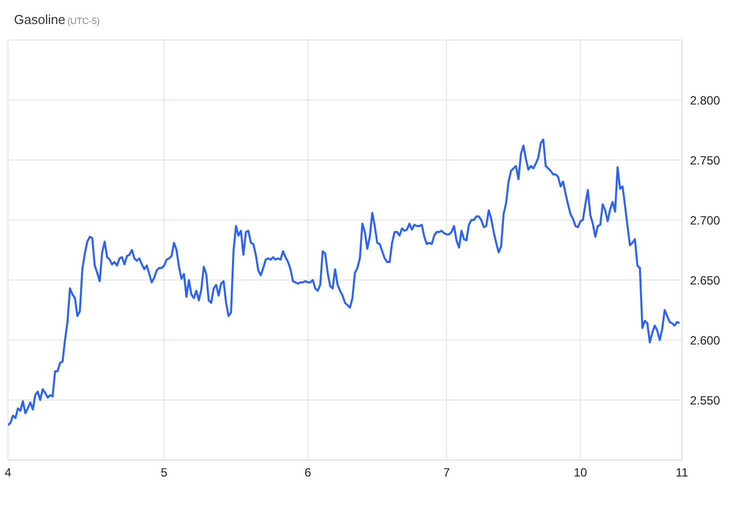 The width and height of the screenshot is (750, 520). What do you see at coordinates (164, 473) in the screenshot?
I see `x-tick-label: 5` at bounding box center [164, 473].